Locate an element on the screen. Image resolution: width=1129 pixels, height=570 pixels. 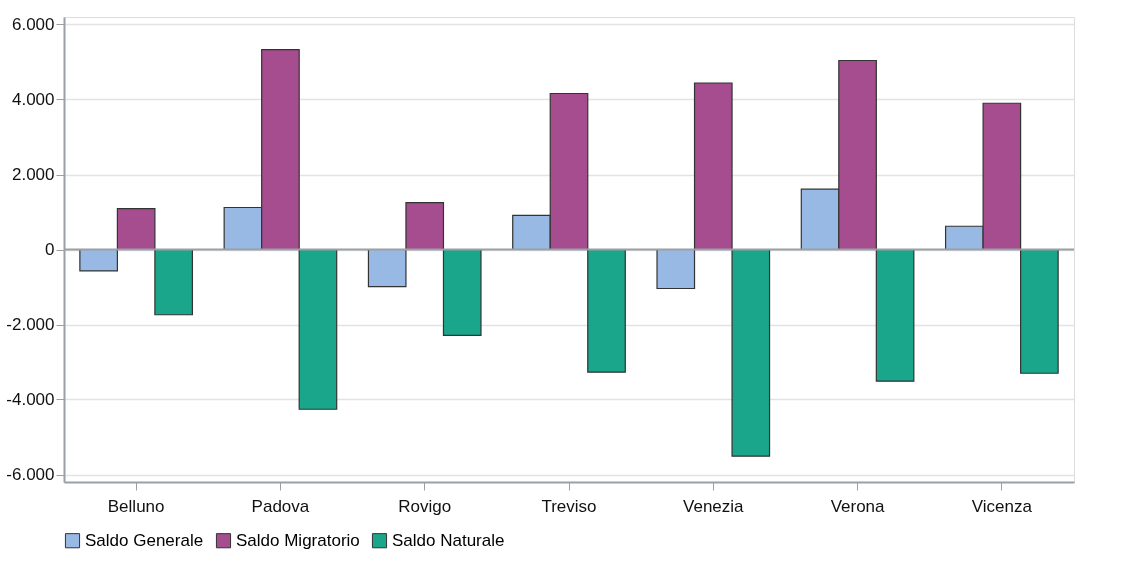
x-tick-label: Verona is located at coordinates (858, 506).